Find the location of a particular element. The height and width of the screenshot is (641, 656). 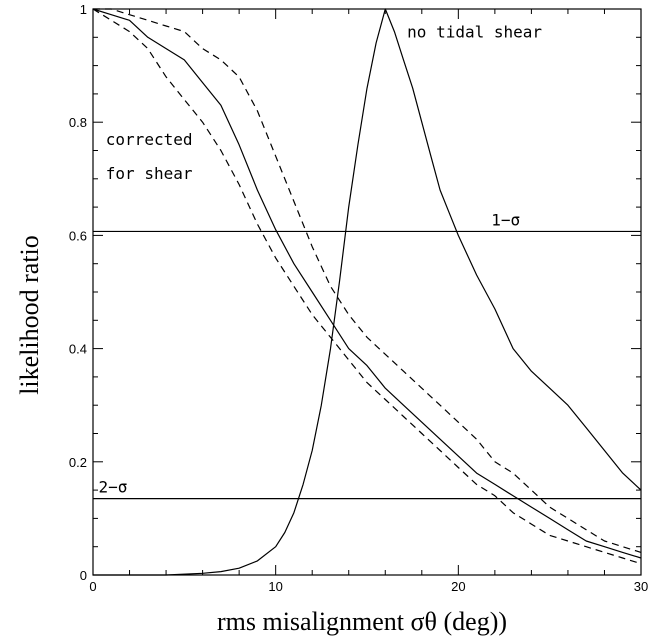

x-tick-label: 0 is located at coordinates (92, 586).